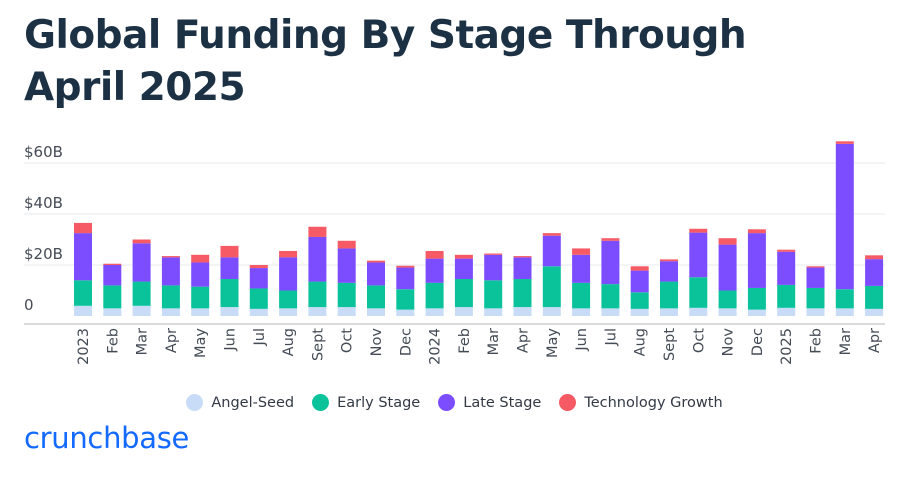 This screenshot has width=909, height=479. What do you see at coordinates (379, 402) in the screenshot?
I see `legend-label-early-stage: Early Stage` at bounding box center [379, 402].